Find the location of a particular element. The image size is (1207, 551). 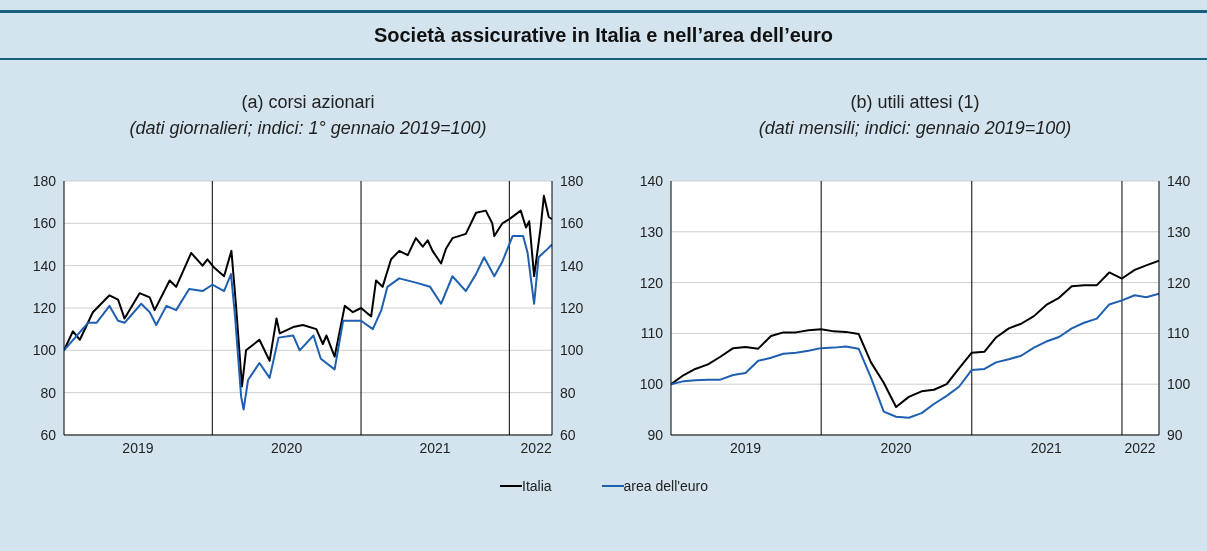

y-tick-label: 60 is located at coordinates (48, 434).